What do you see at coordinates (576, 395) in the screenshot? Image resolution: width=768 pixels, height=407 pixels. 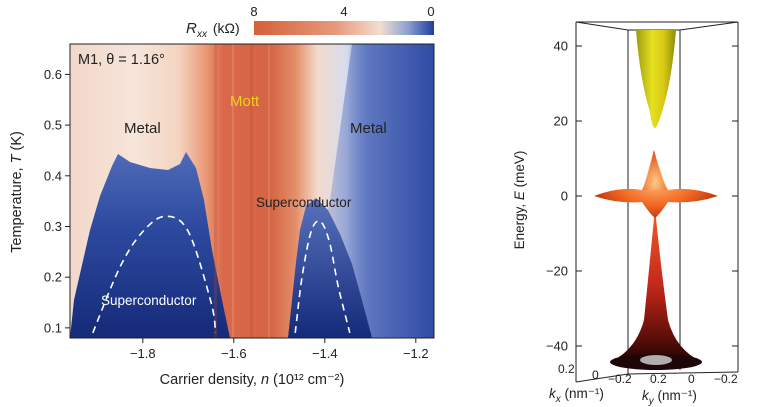 I see `kx-axis-label: kx (nm⁻¹)` at bounding box center [576, 395].